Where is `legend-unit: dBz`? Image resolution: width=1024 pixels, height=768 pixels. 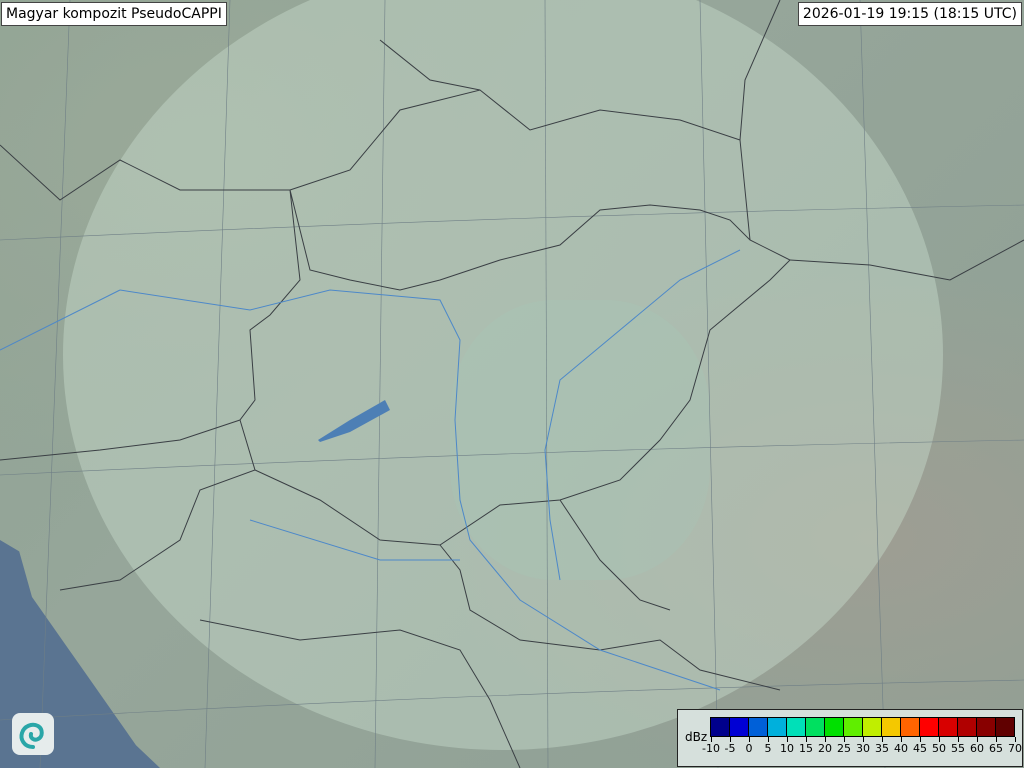 legend-unit: dBz is located at coordinates (696, 737).